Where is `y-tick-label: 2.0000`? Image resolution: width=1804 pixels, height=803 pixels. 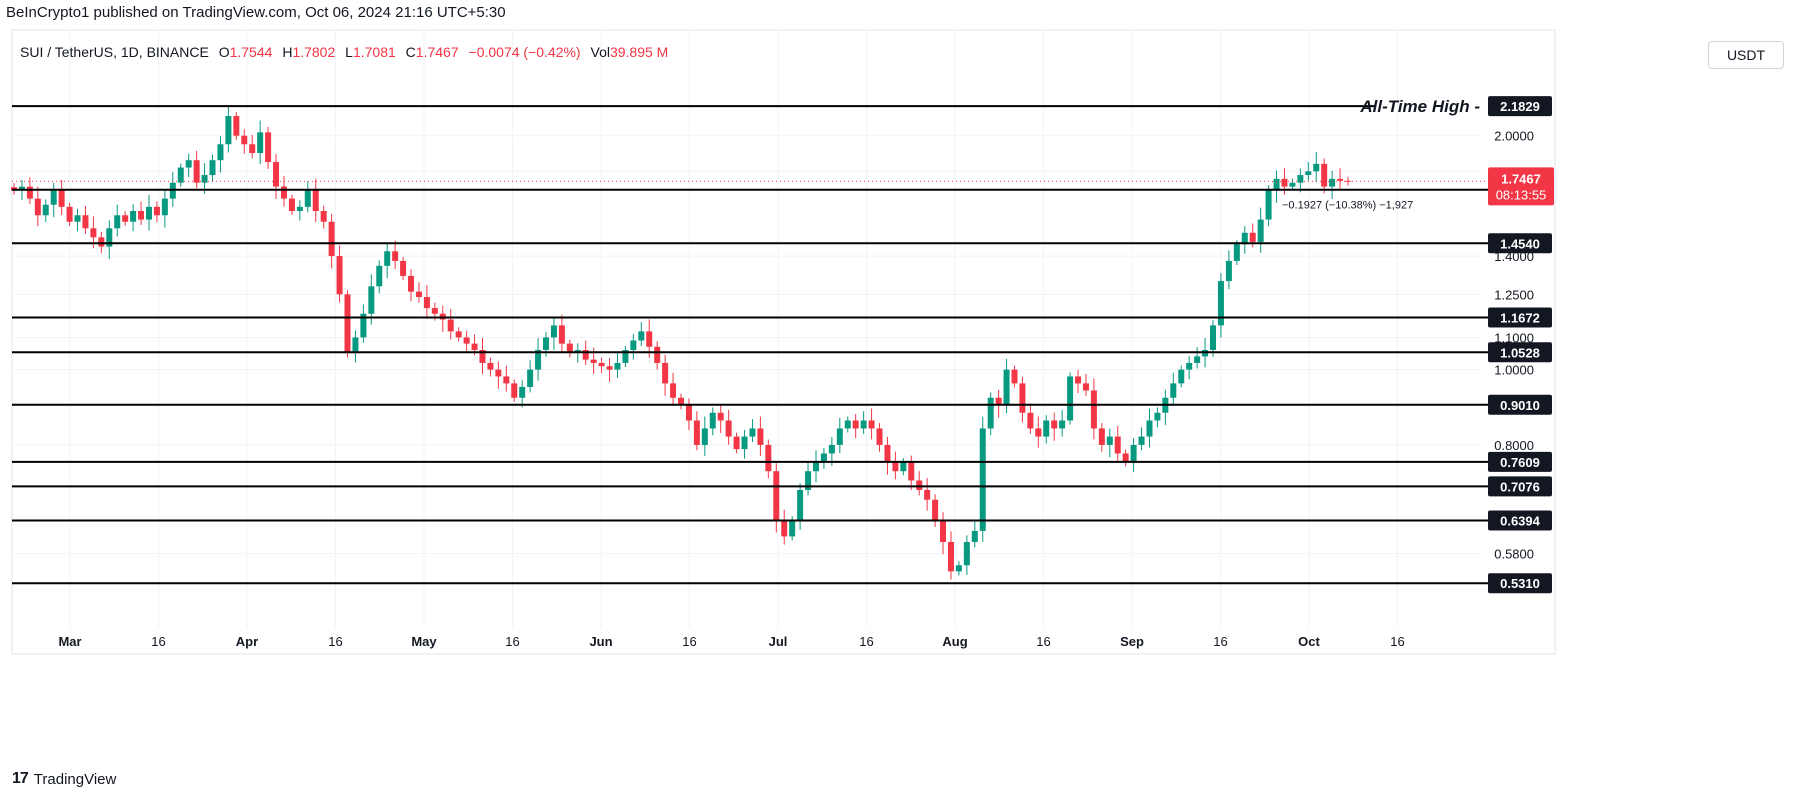
y-tick-label: 2.0000 is located at coordinates (1514, 136).